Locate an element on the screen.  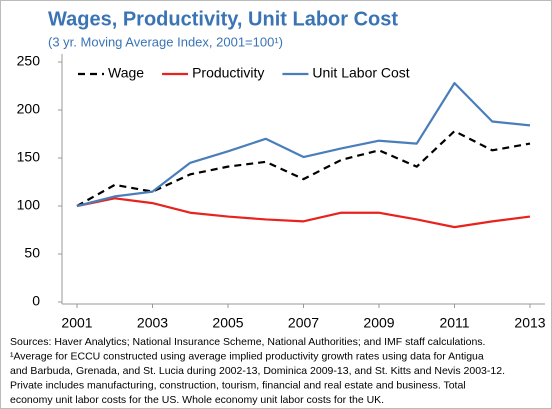
legend-label: Productivity is located at coordinates (228, 73).